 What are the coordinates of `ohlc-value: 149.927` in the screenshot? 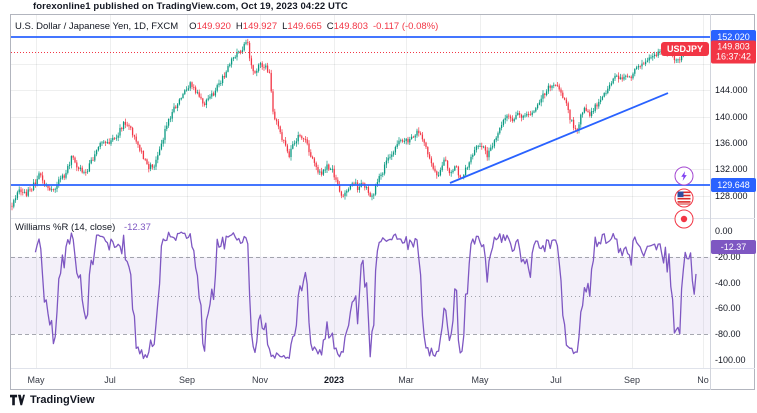 It's located at (260, 26).